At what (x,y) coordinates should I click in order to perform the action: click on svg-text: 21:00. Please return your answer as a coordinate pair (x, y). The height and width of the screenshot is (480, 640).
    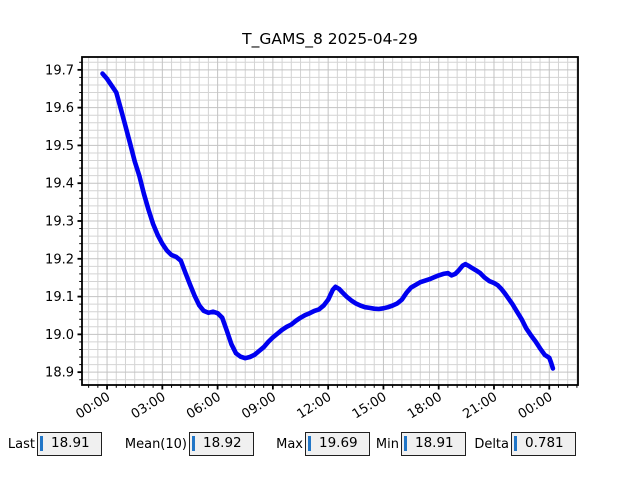
    Looking at the image, I should click on (480, 406).